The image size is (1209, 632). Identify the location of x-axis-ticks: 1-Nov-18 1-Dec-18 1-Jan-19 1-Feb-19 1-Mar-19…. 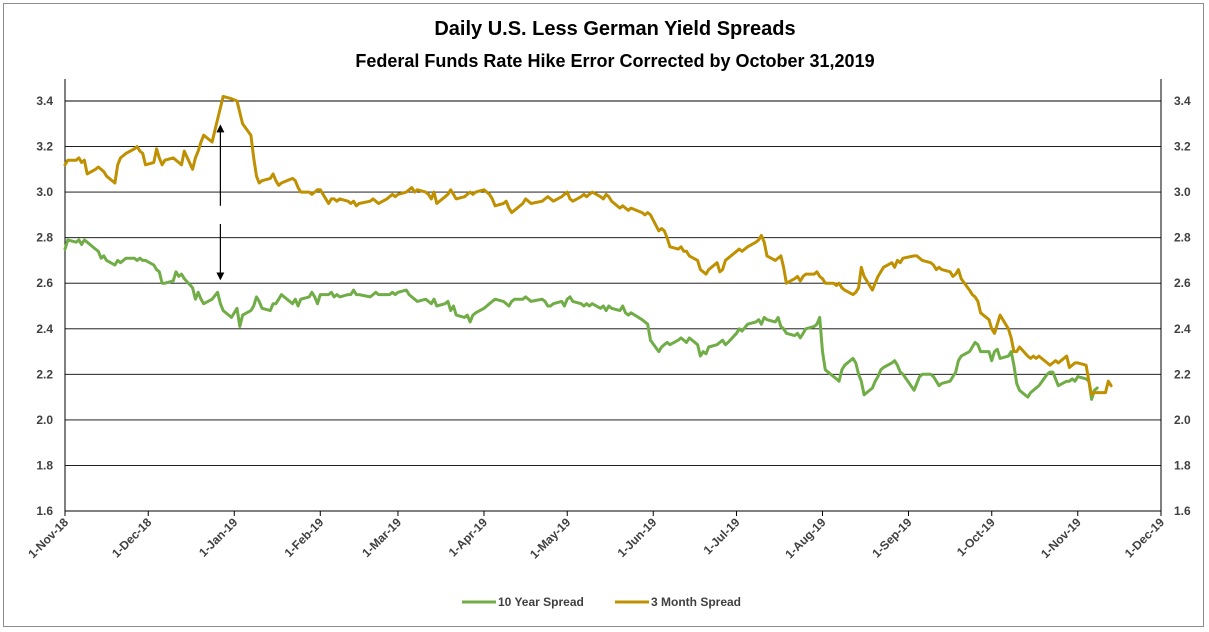
(596, 536).